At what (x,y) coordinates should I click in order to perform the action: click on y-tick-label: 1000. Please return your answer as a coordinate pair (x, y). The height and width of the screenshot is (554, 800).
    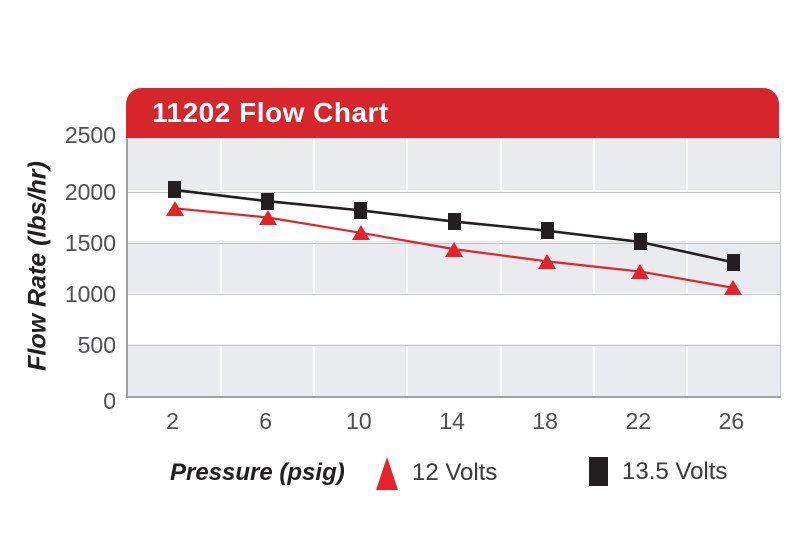
    Looking at the image, I should click on (90, 294).